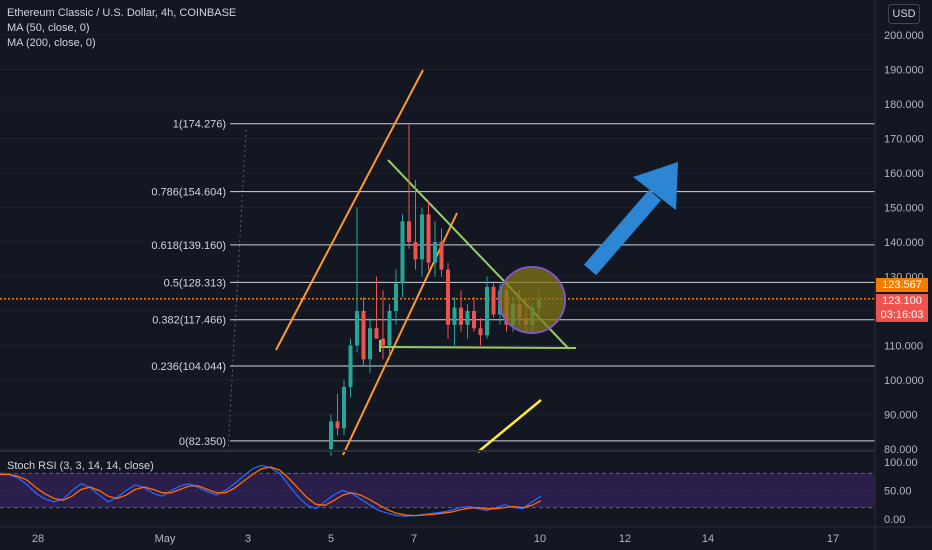 This screenshot has height=550, width=932. I want to click on current-price-value: 123.100, so click(902, 301).